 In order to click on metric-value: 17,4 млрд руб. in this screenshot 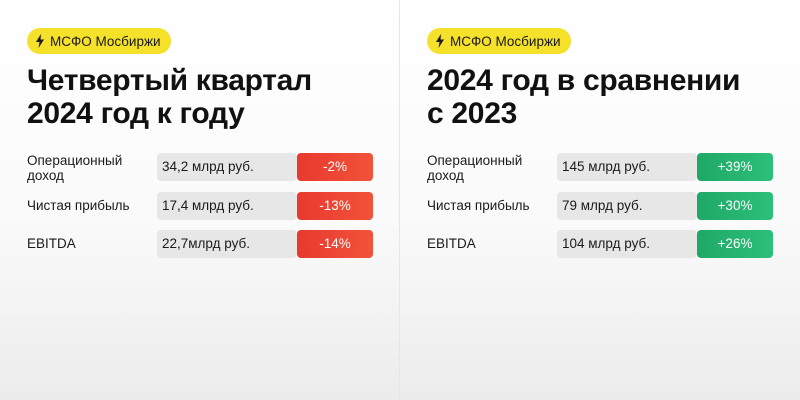, I will do `click(227, 206)`.